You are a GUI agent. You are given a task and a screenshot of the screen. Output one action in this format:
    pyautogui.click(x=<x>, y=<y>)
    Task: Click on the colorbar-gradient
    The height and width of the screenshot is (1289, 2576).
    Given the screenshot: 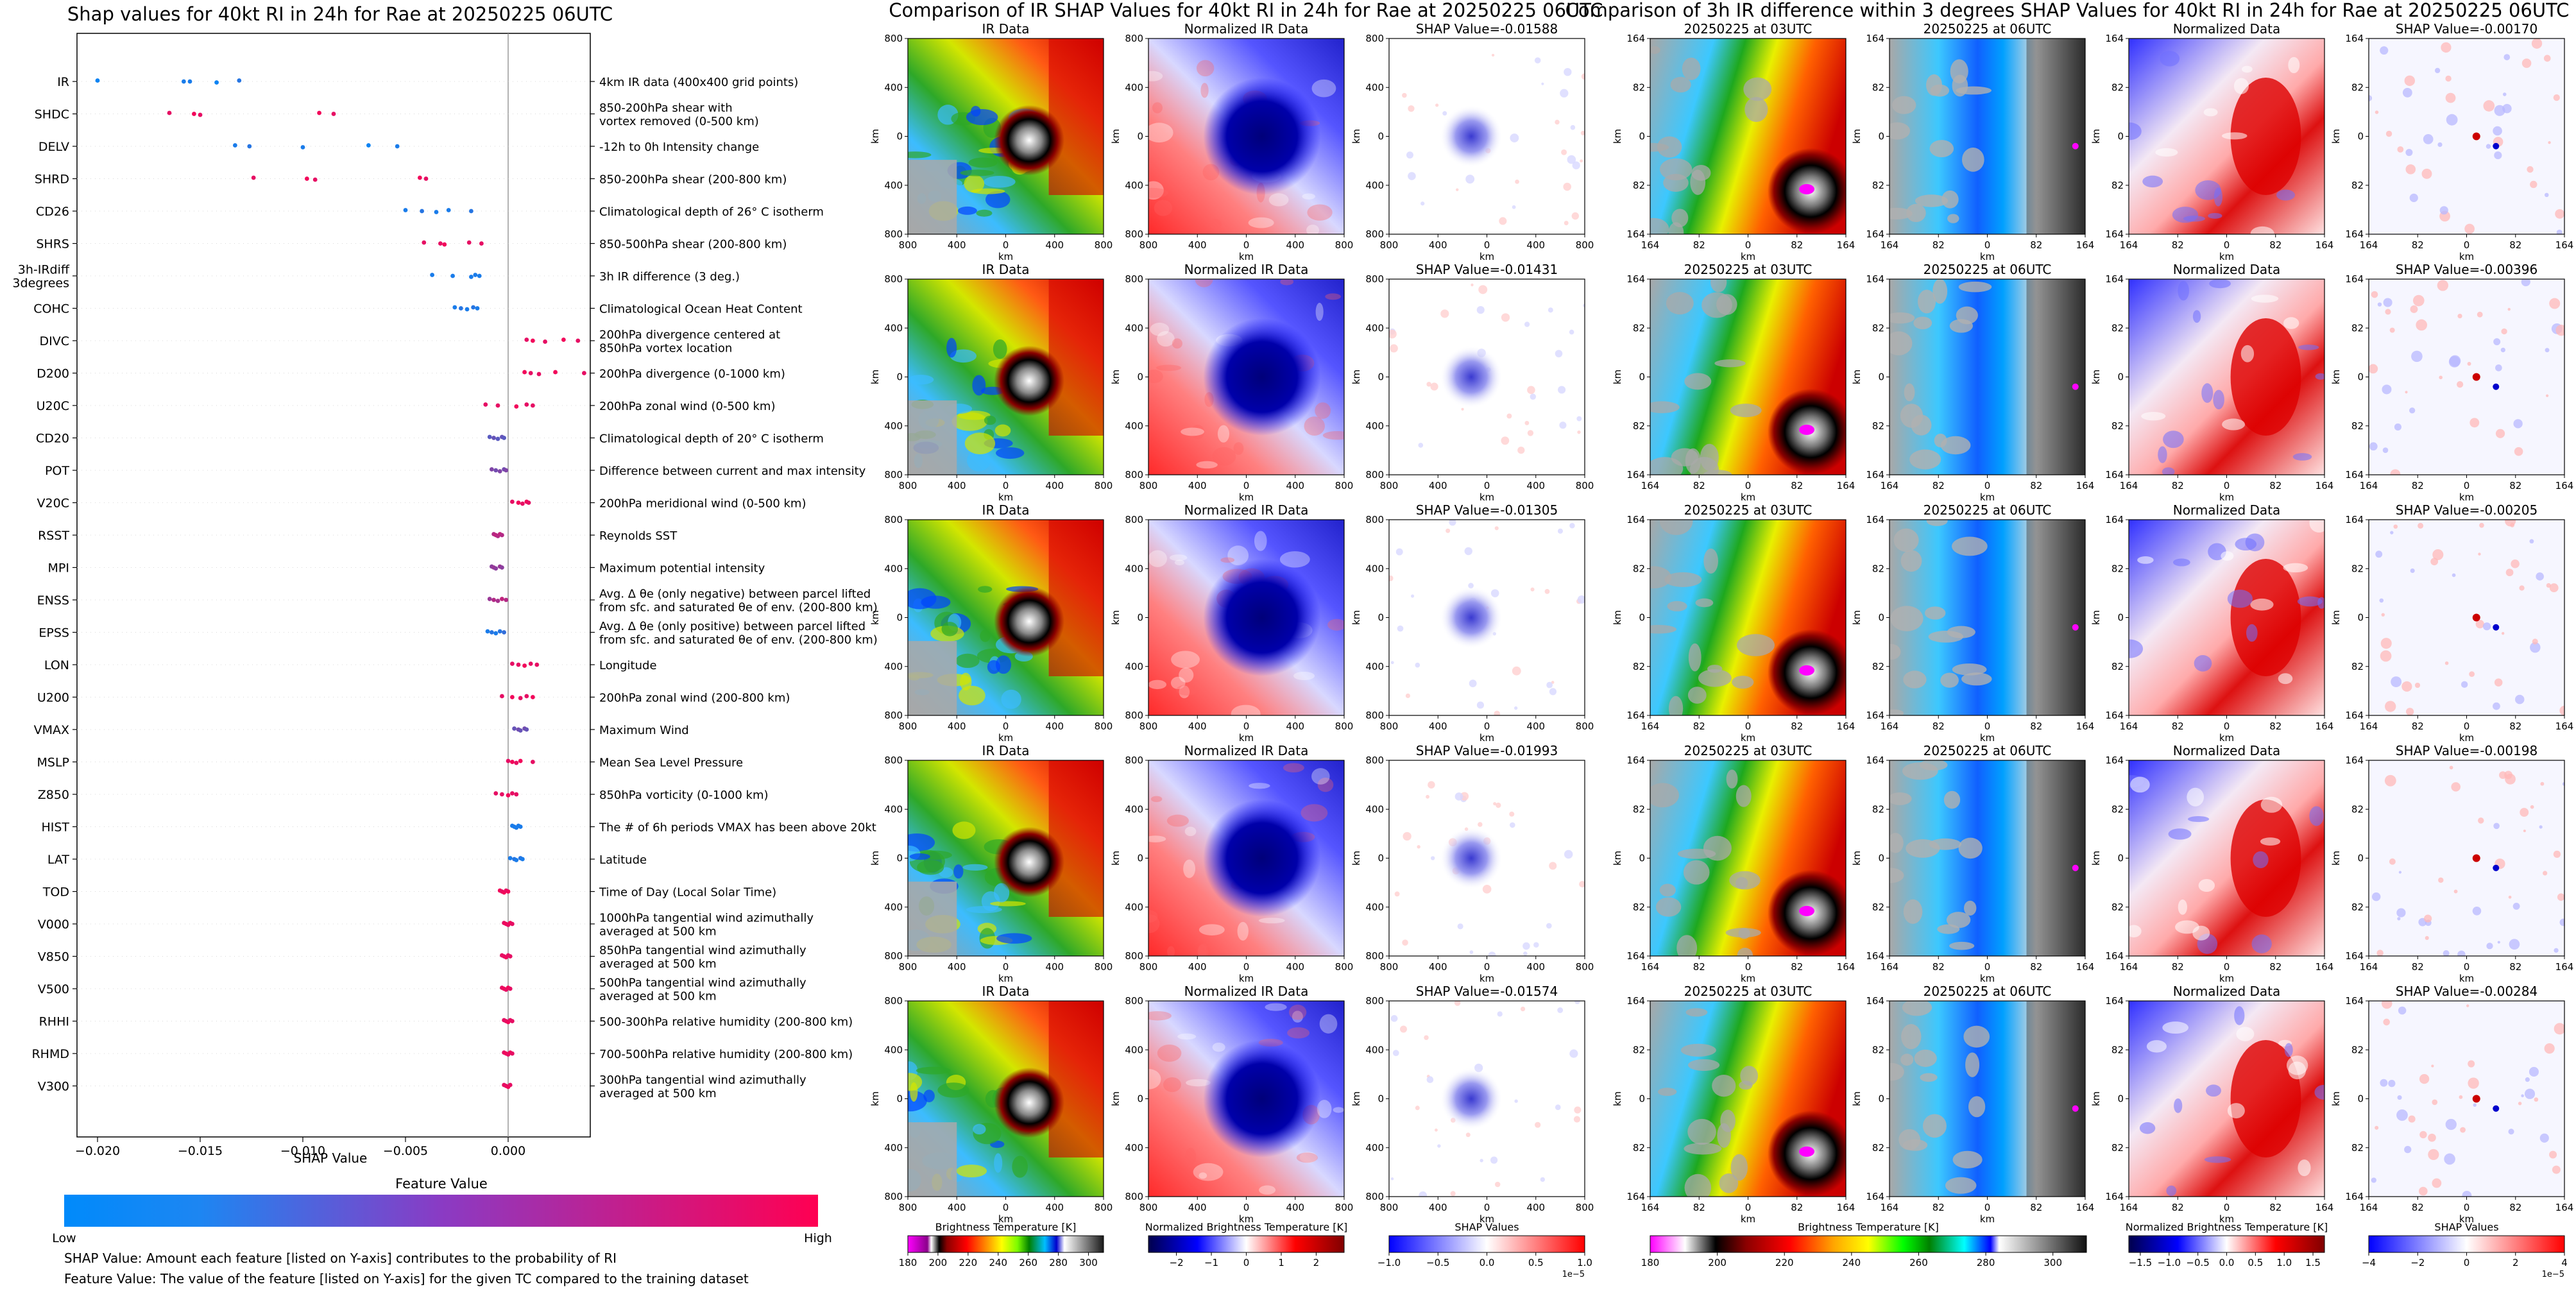 What is the action you would take?
    pyautogui.click(x=1486, y=1244)
    